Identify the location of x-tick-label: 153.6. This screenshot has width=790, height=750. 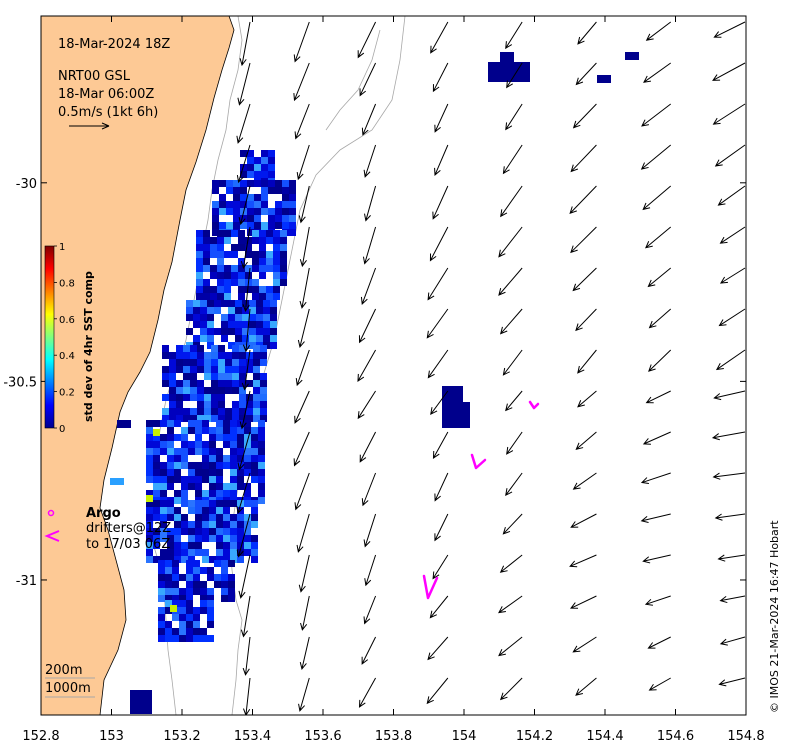
(322, 736).